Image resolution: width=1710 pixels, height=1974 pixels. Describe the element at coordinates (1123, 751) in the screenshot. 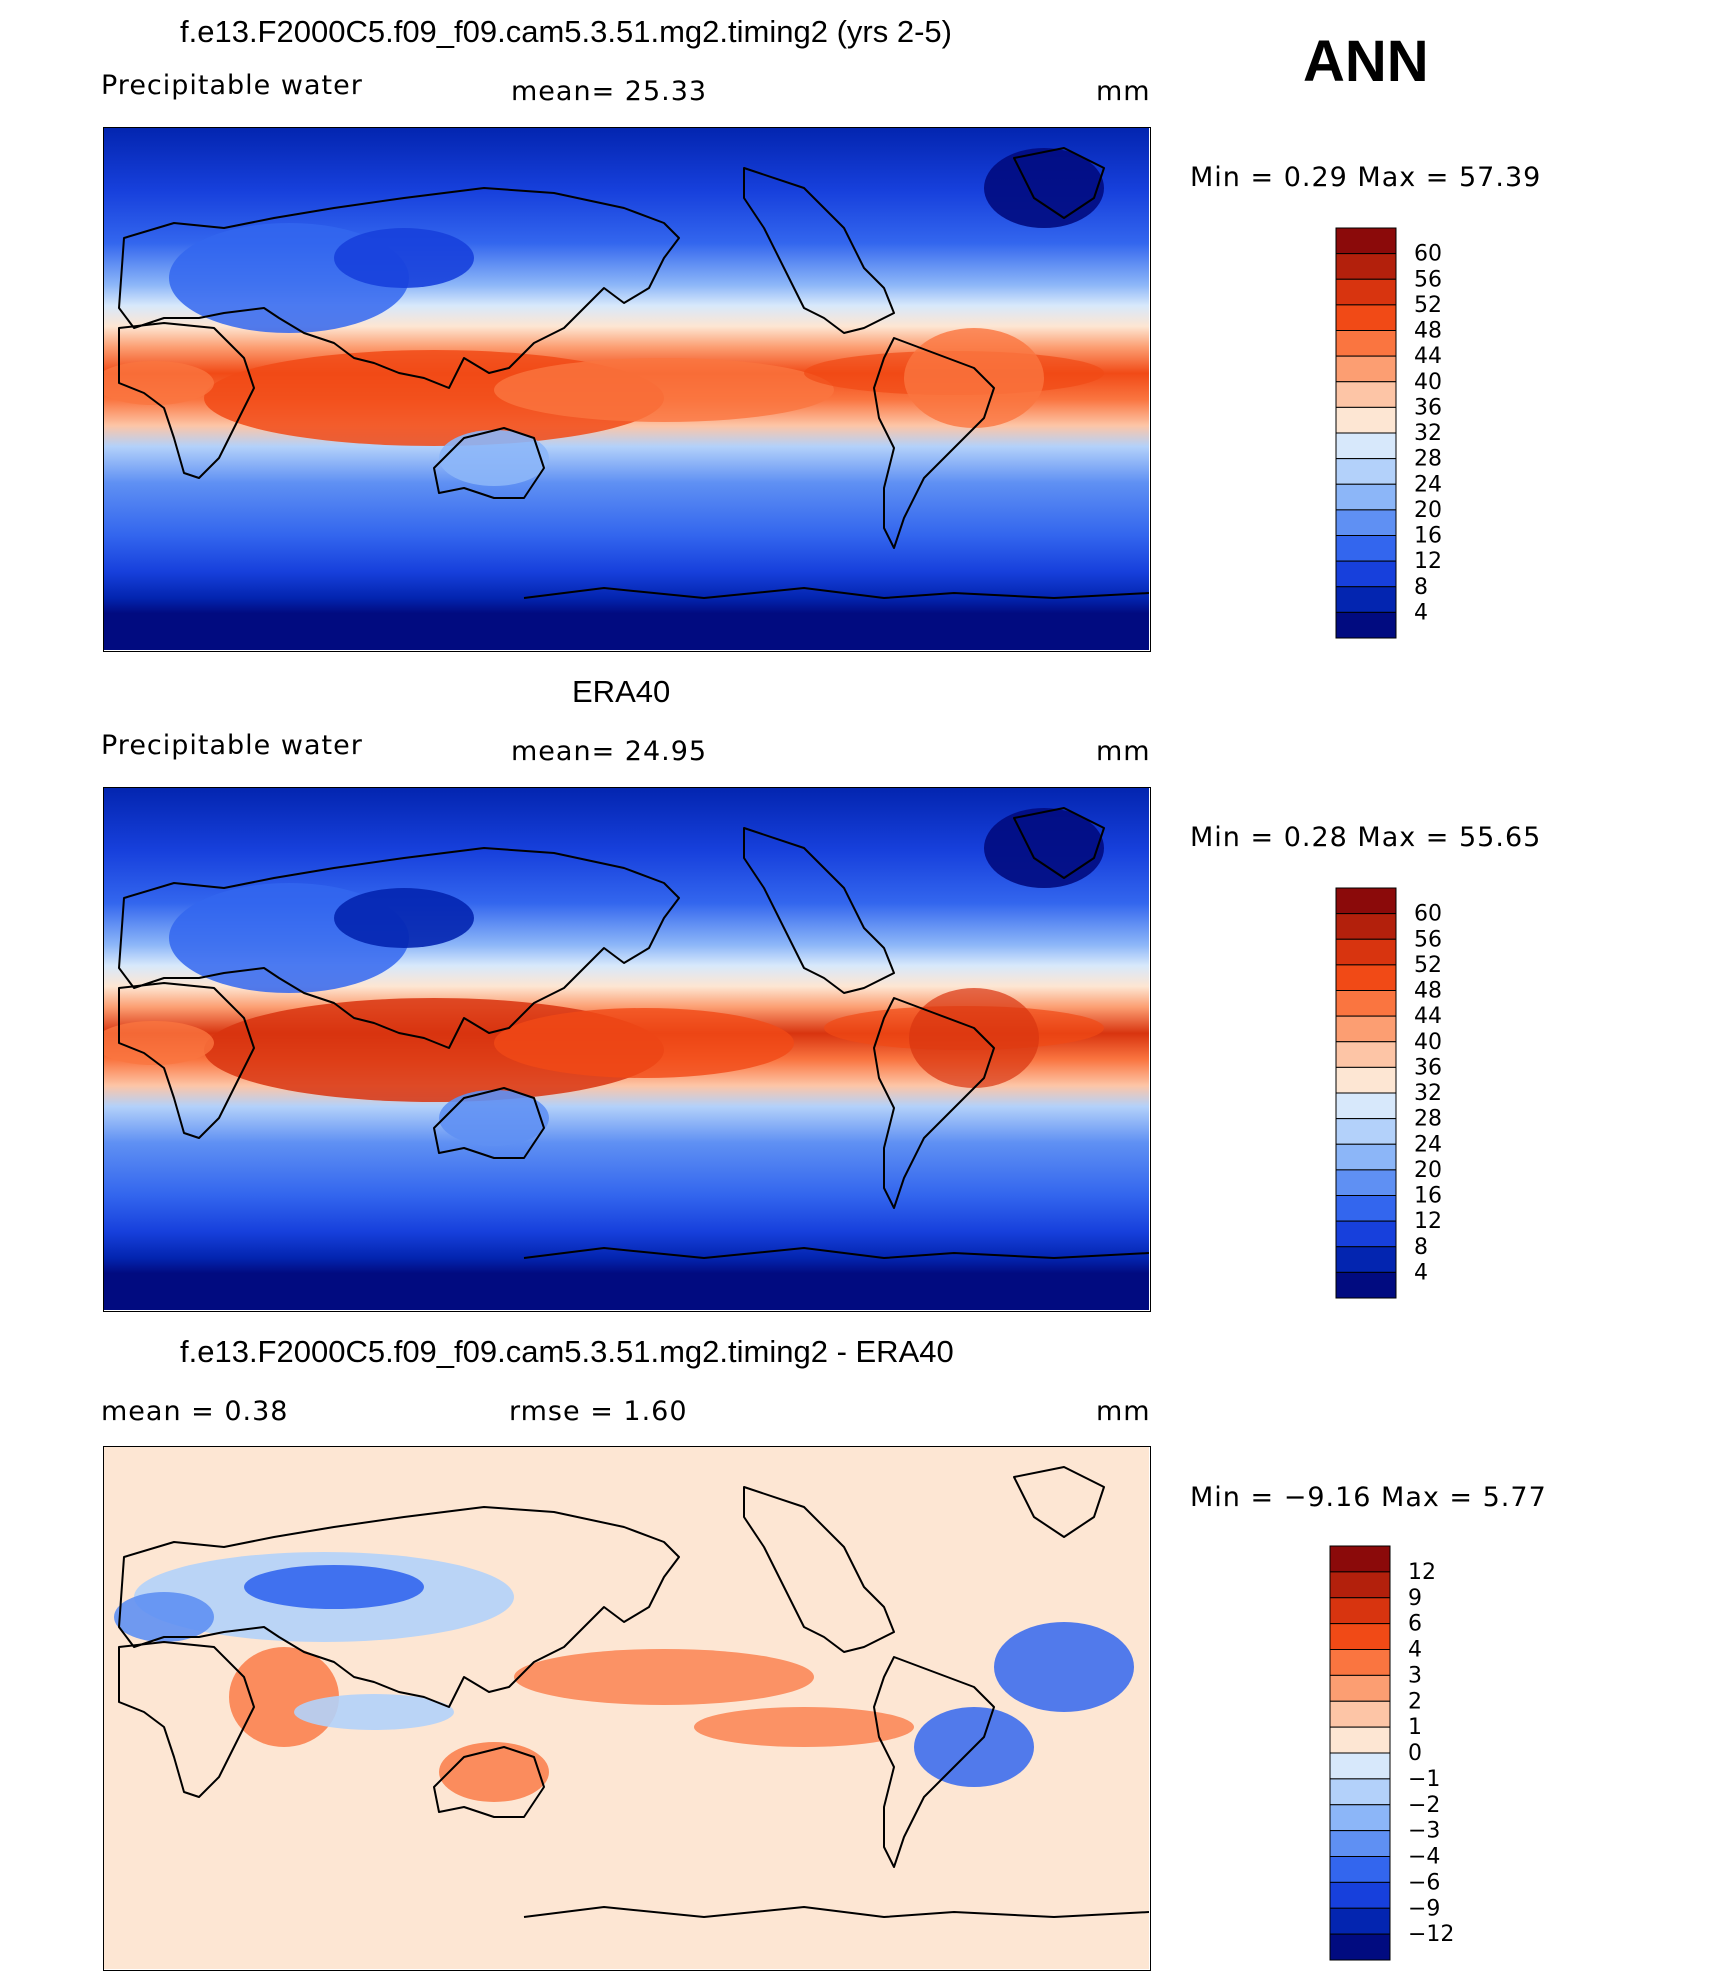

I see `panel-2-units-label: mm` at that location.